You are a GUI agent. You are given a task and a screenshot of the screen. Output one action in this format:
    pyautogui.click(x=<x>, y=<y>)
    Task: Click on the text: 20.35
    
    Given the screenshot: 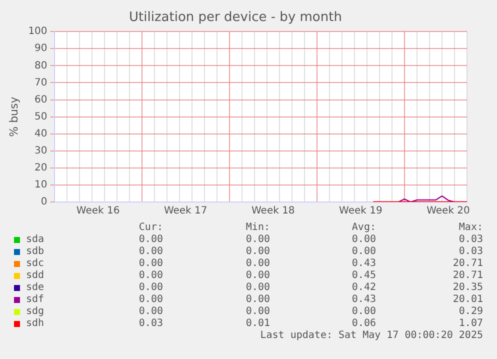 What is the action you would take?
    pyautogui.click(x=467, y=288)
    